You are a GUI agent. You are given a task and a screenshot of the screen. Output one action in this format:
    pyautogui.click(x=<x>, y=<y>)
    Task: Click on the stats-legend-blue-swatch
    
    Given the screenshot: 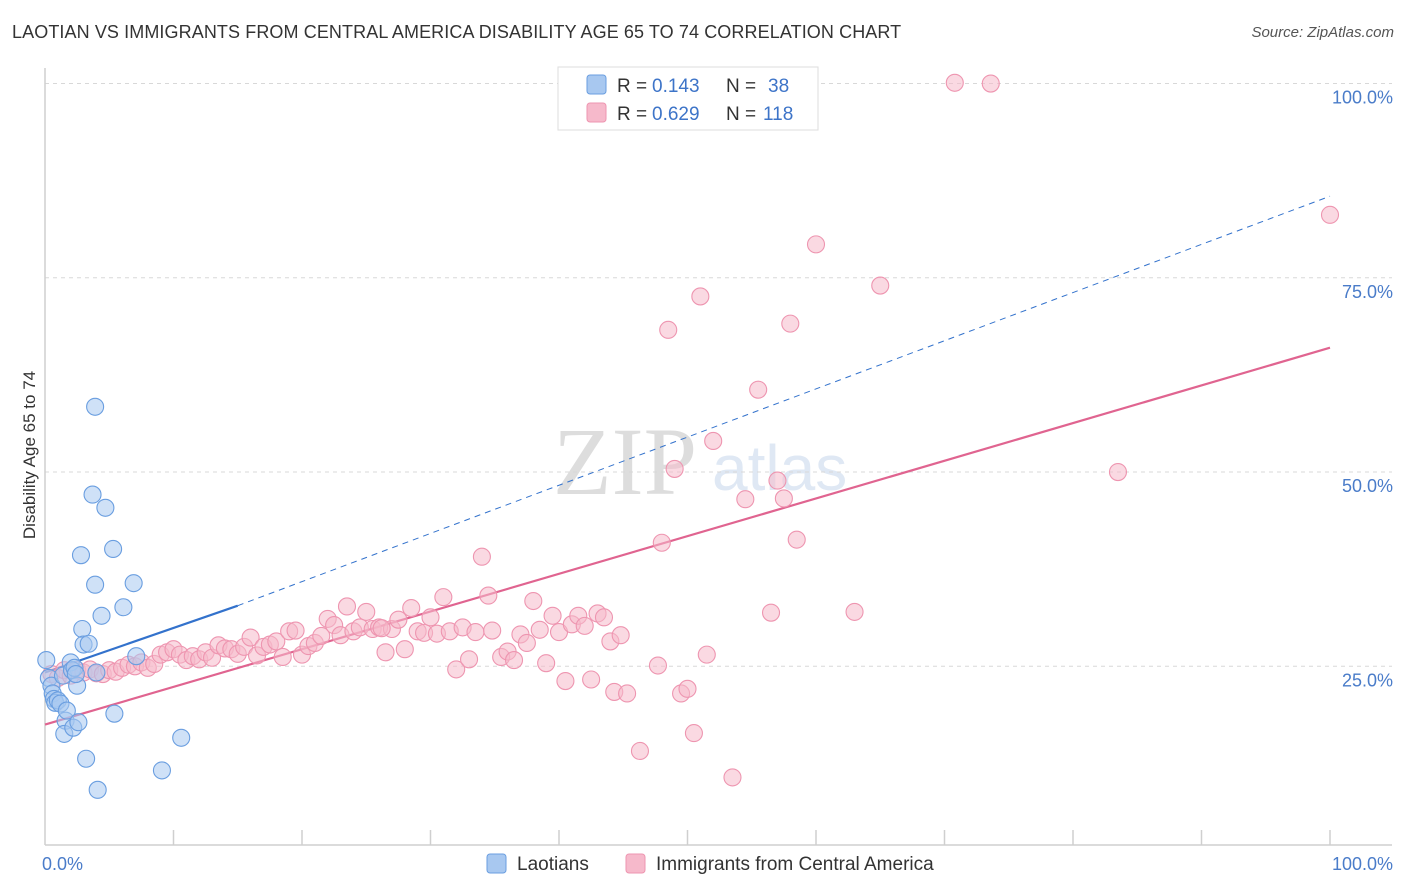 What is the action you would take?
    pyautogui.click(x=596, y=84)
    